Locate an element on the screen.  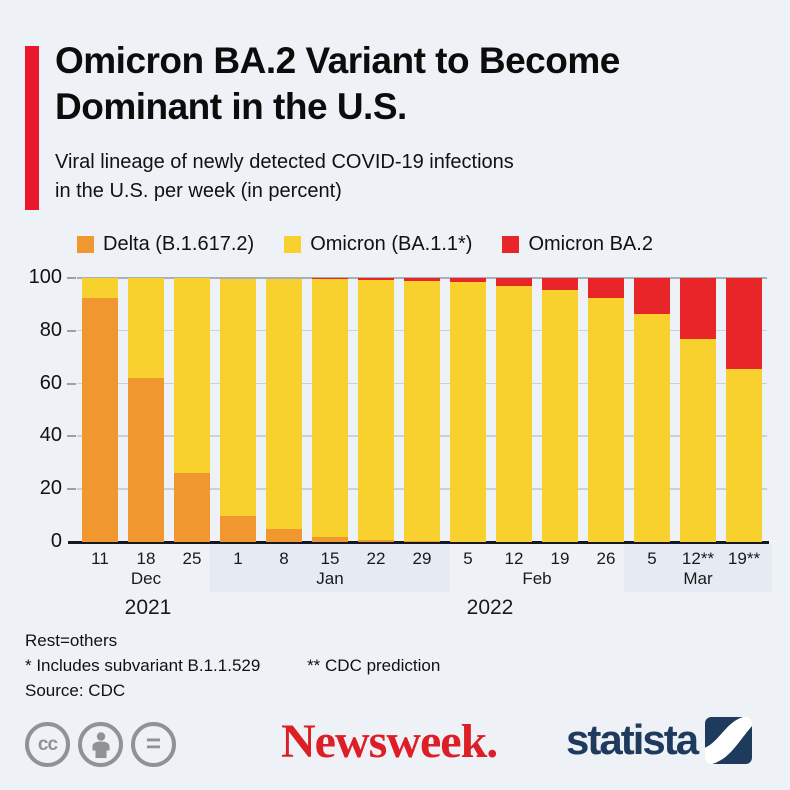
month-label-jan: Jan is located at coordinates (330, 578).